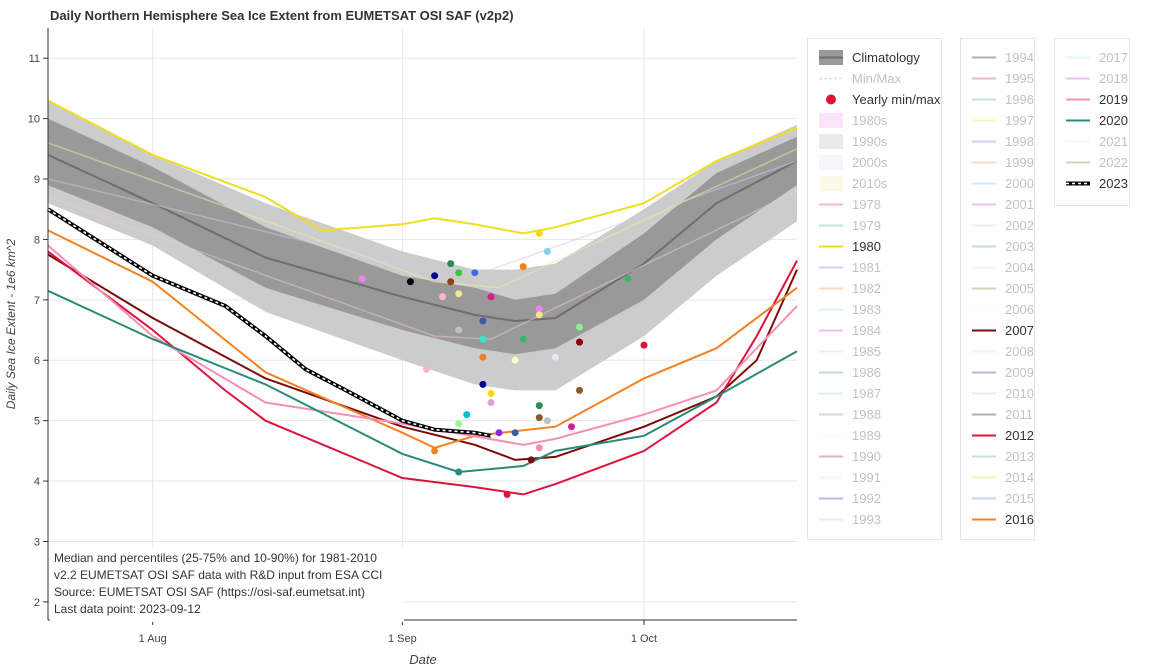 The image size is (1168, 670). What do you see at coordinates (866, 477) in the screenshot?
I see `legend-label: 1991` at bounding box center [866, 477].